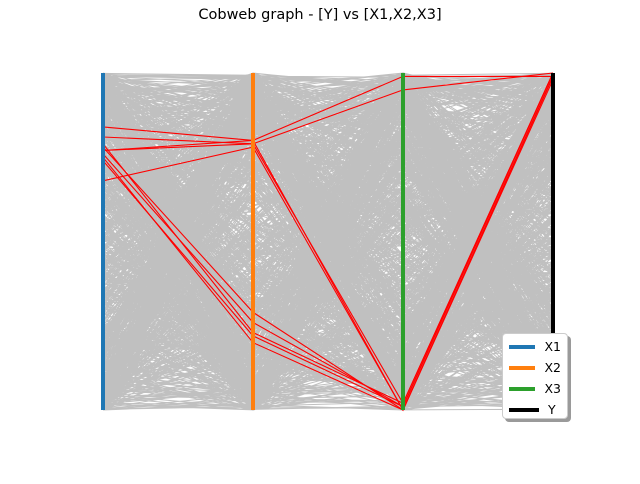 This screenshot has height=484, width=640. What do you see at coordinates (320, 15) in the screenshot?
I see `chart-title: Cobweb graph - [Y] vs [X1,X2,X3]` at bounding box center [320, 15].